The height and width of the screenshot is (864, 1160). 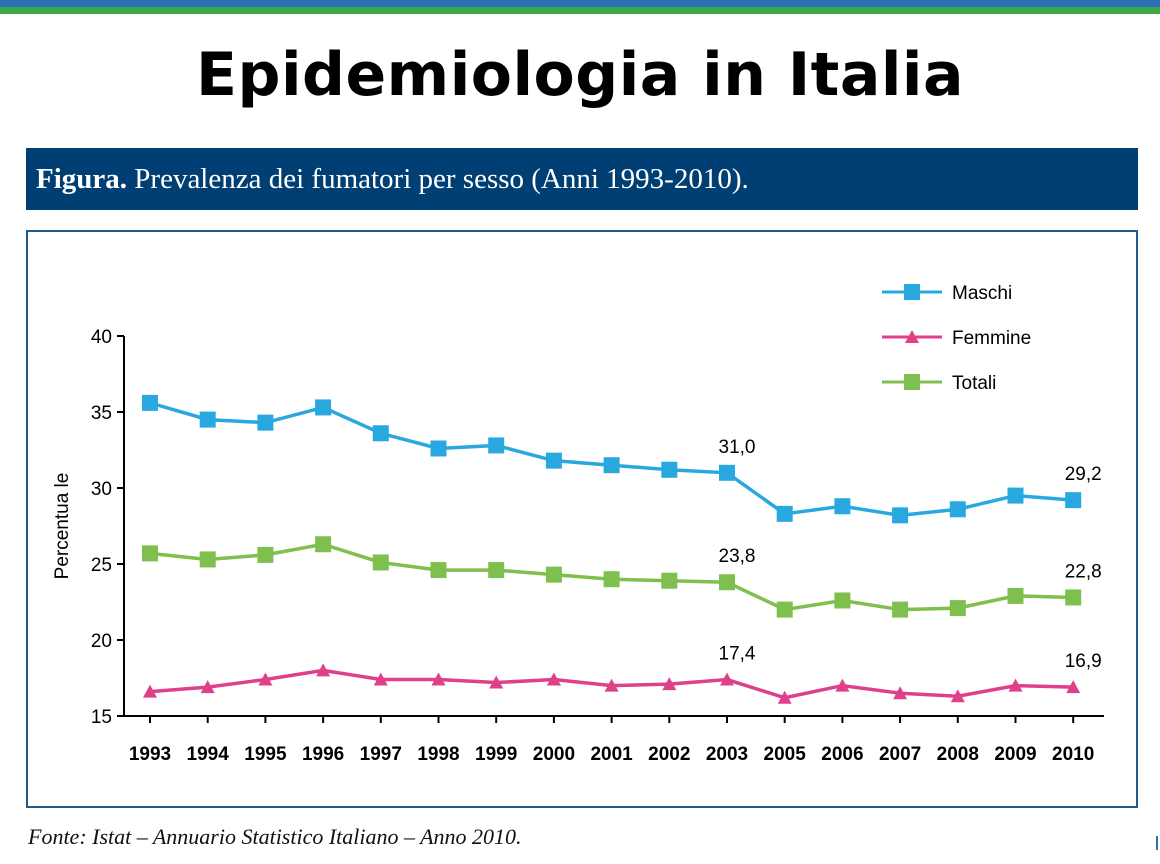 I want to click on slide-title: Epidemiologia in Italia, so click(x=580, y=75).